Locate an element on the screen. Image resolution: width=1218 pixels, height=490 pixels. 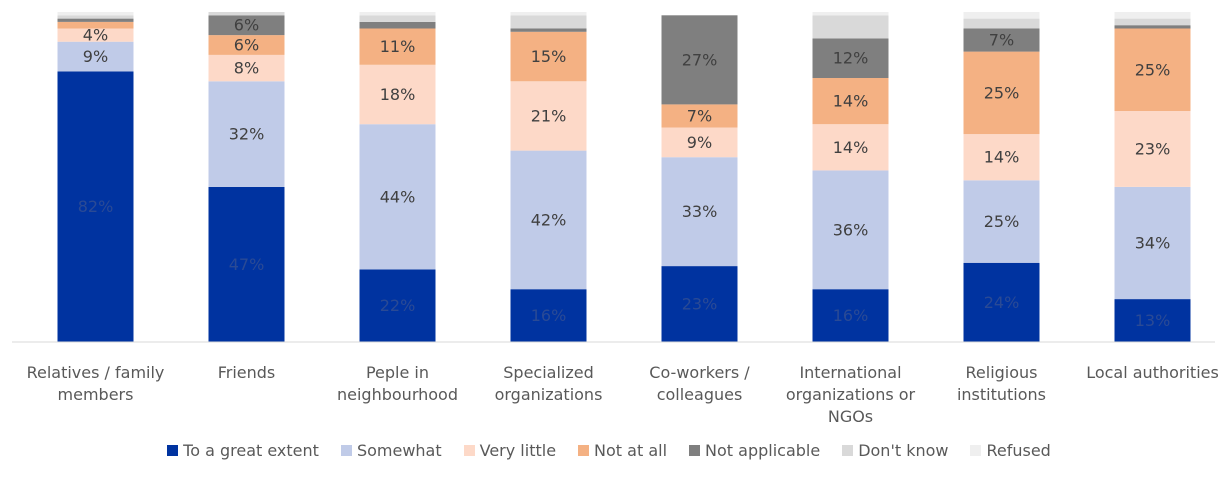
data-label: 36% is located at coordinates (851, 229).